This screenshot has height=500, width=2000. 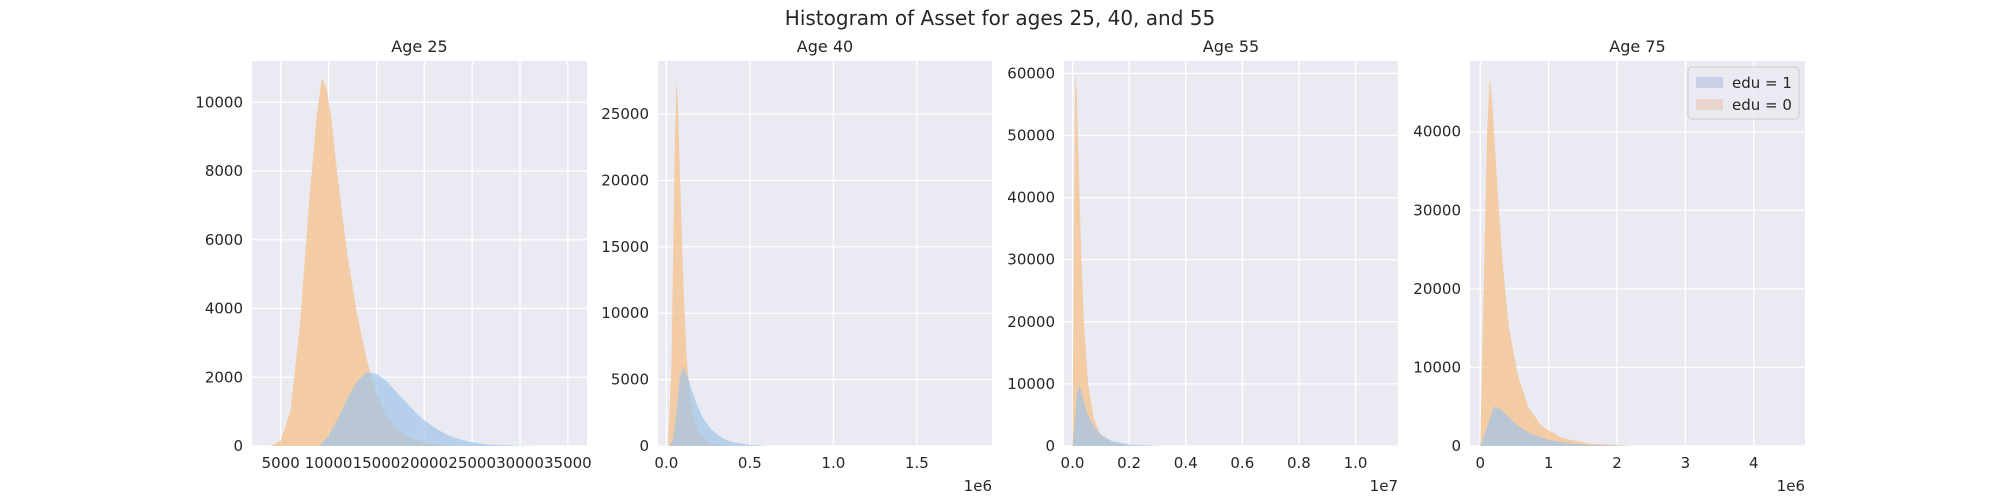 What do you see at coordinates (917, 463) in the screenshot?
I see `x-tick-label: 1.5` at bounding box center [917, 463].